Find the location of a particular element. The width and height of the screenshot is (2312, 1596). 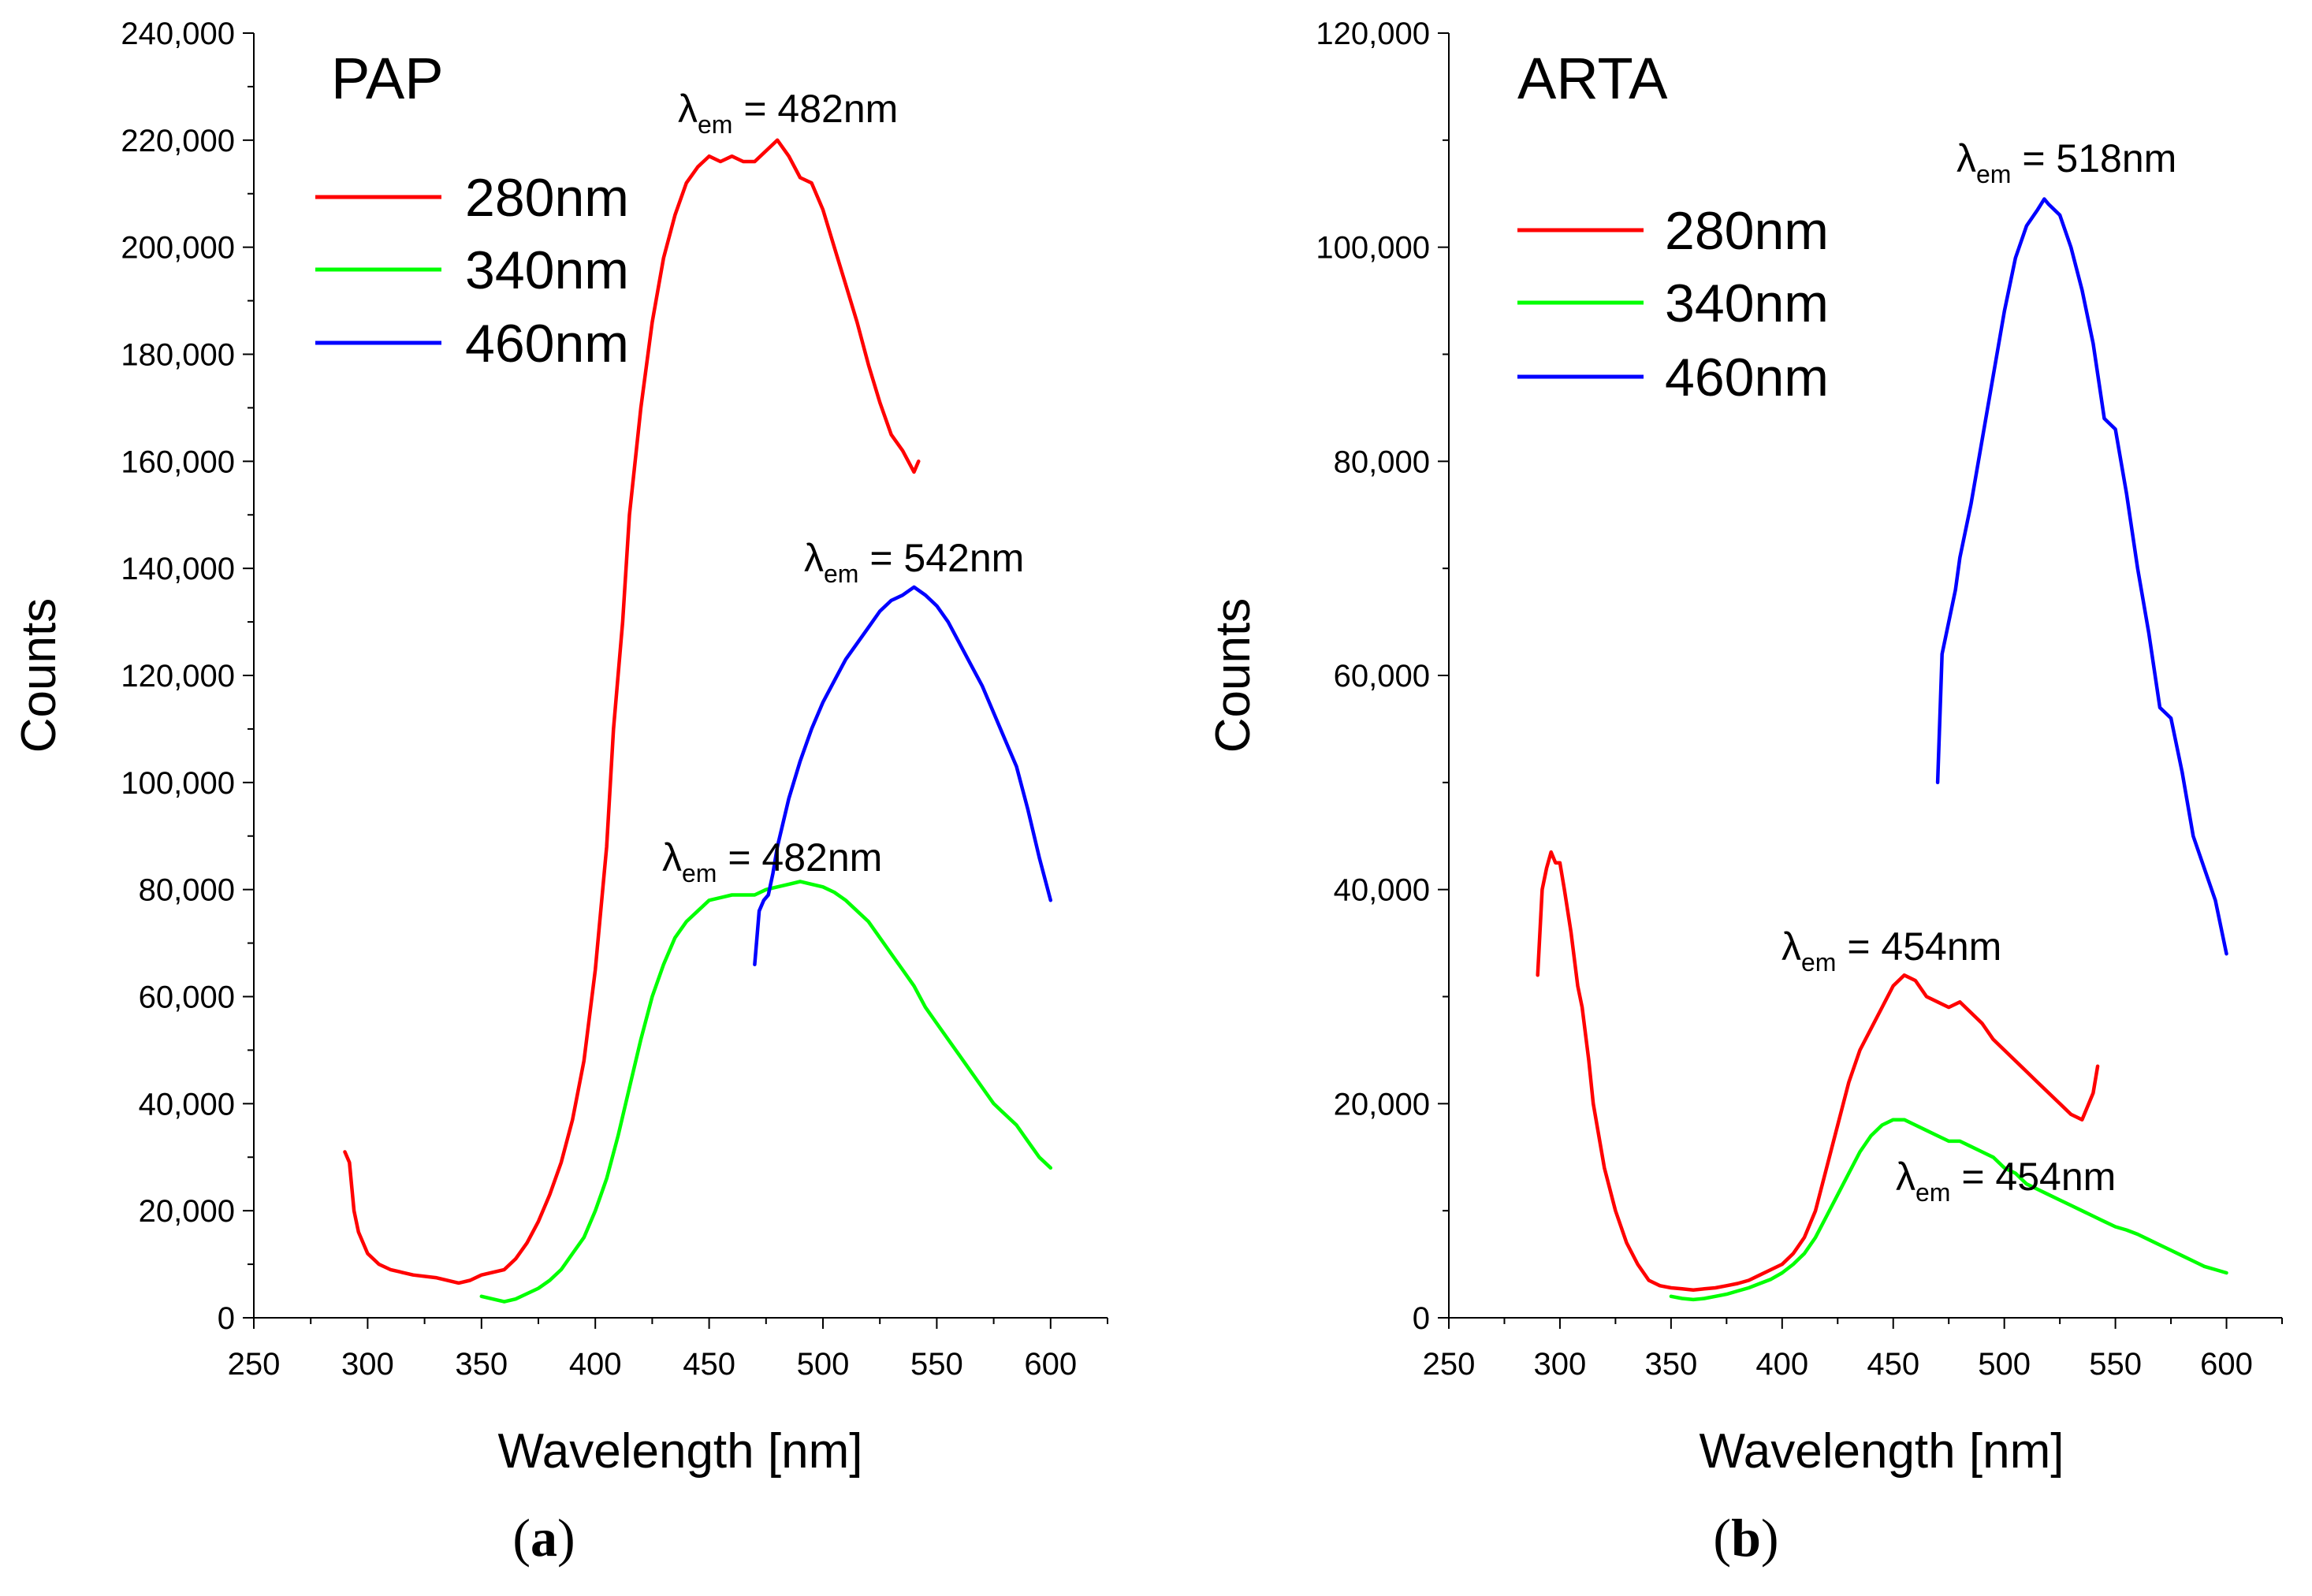

y-tick-label: 200,000 is located at coordinates (178, 248).